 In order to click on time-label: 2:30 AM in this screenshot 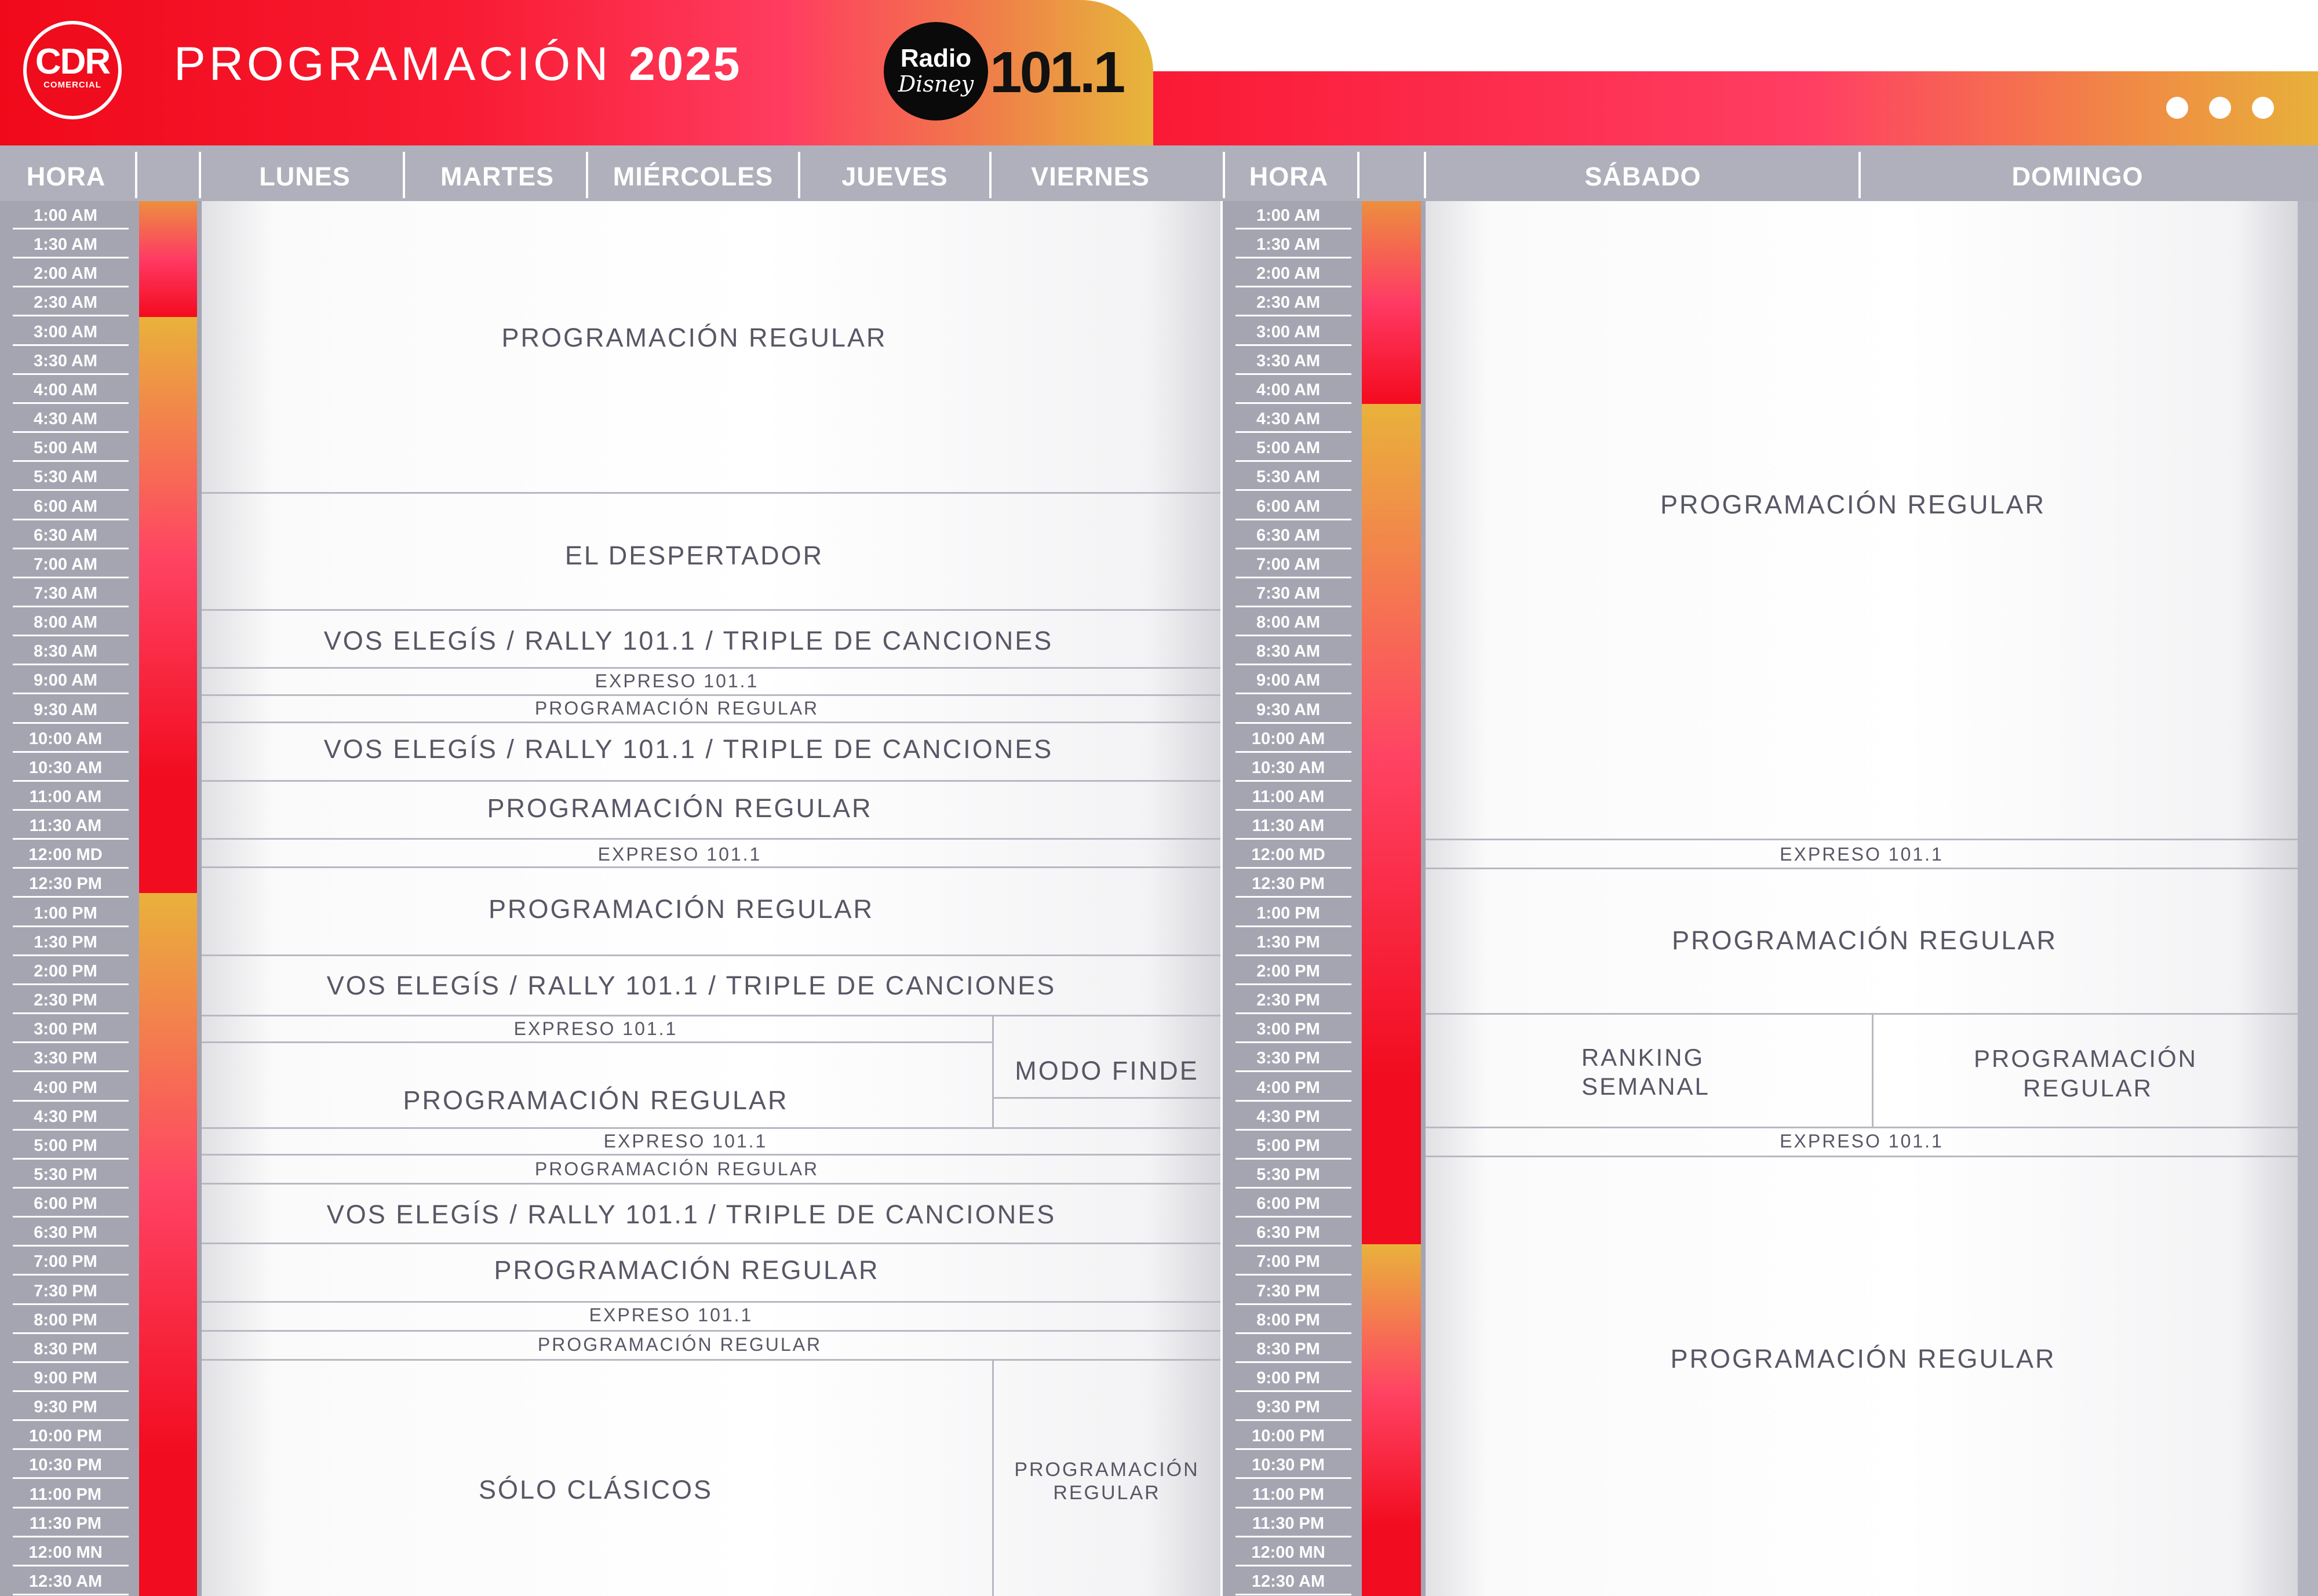, I will do `click(66, 302)`.